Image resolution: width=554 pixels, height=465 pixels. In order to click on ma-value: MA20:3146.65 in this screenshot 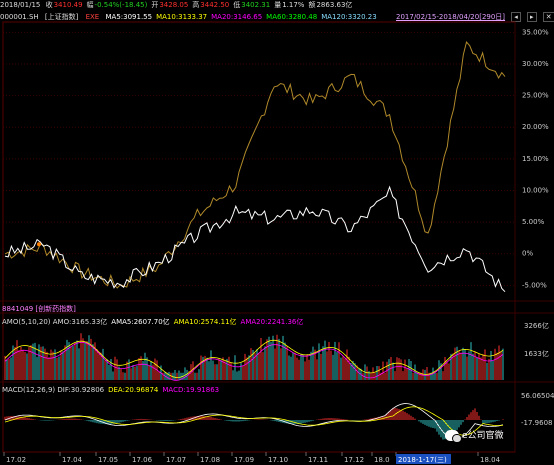, I will do `click(237, 17)`.